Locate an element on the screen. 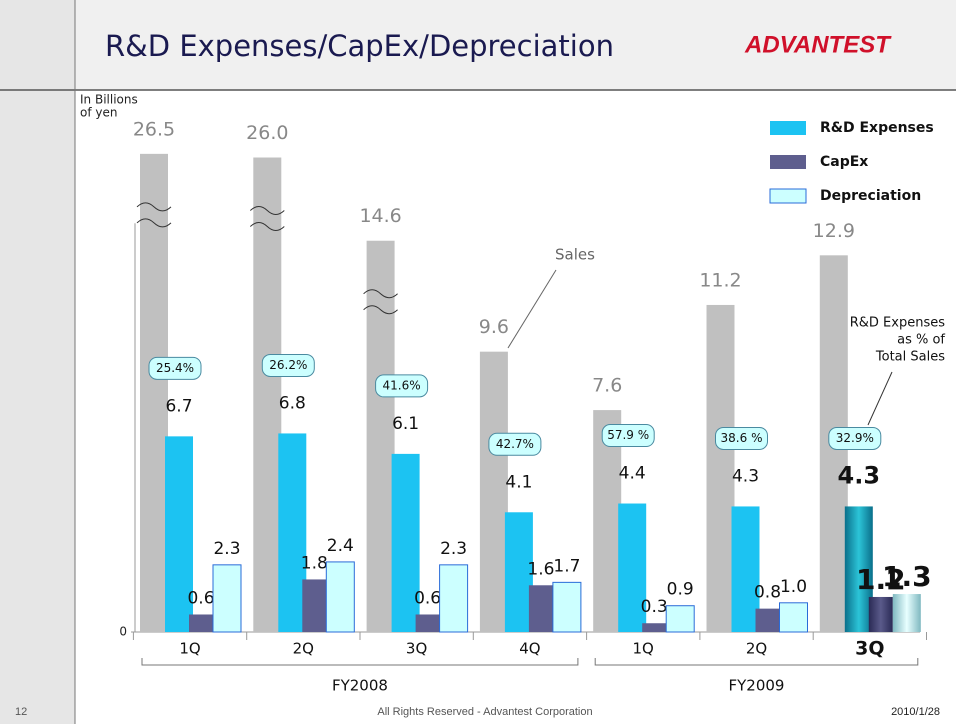  value-label: 7.6 is located at coordinates (607, 386).